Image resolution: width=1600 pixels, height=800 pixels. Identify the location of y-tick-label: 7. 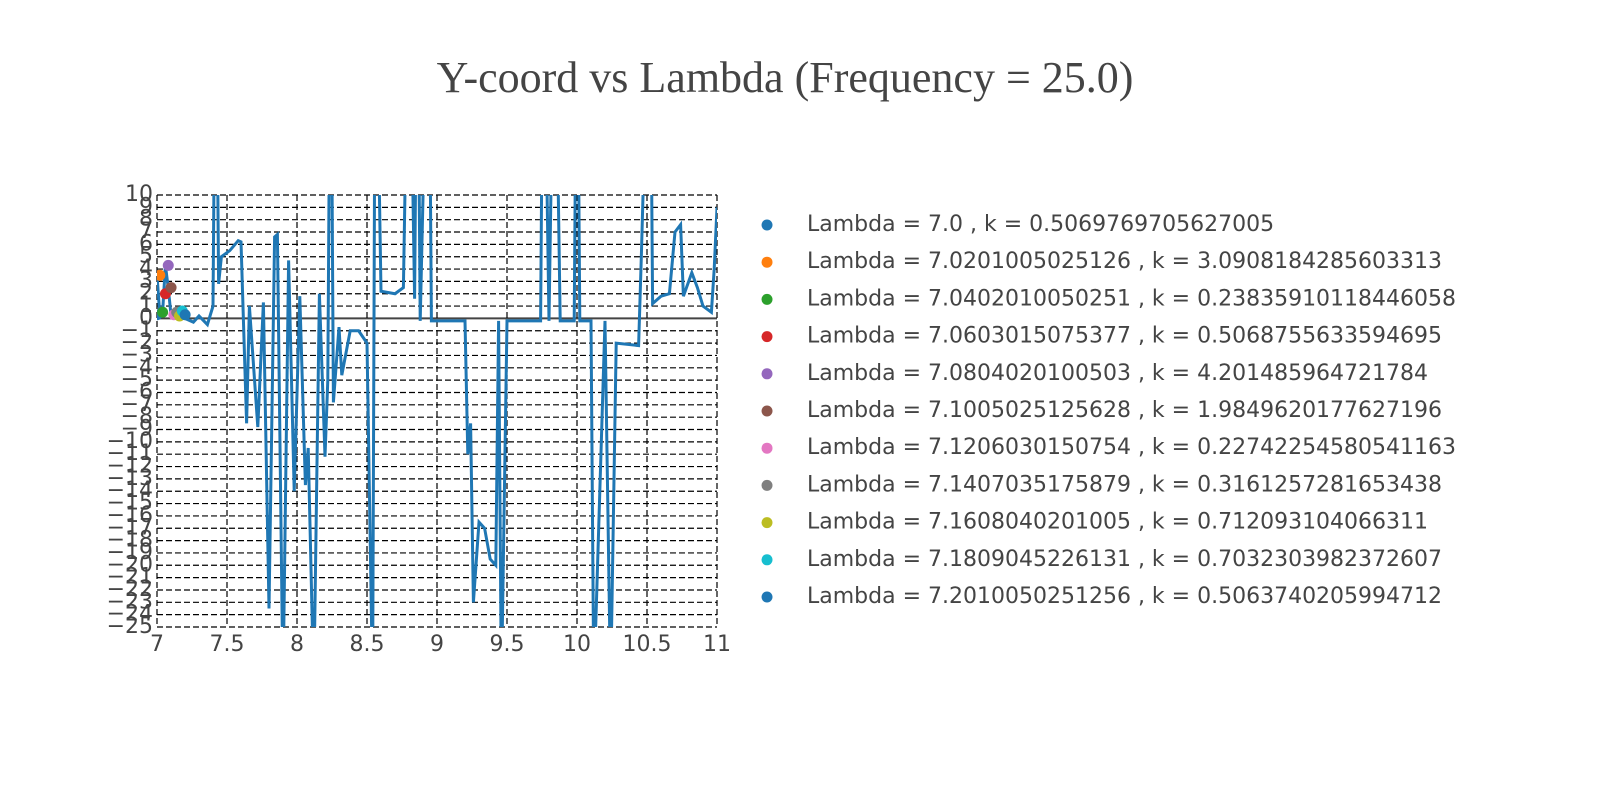
(146, 231).